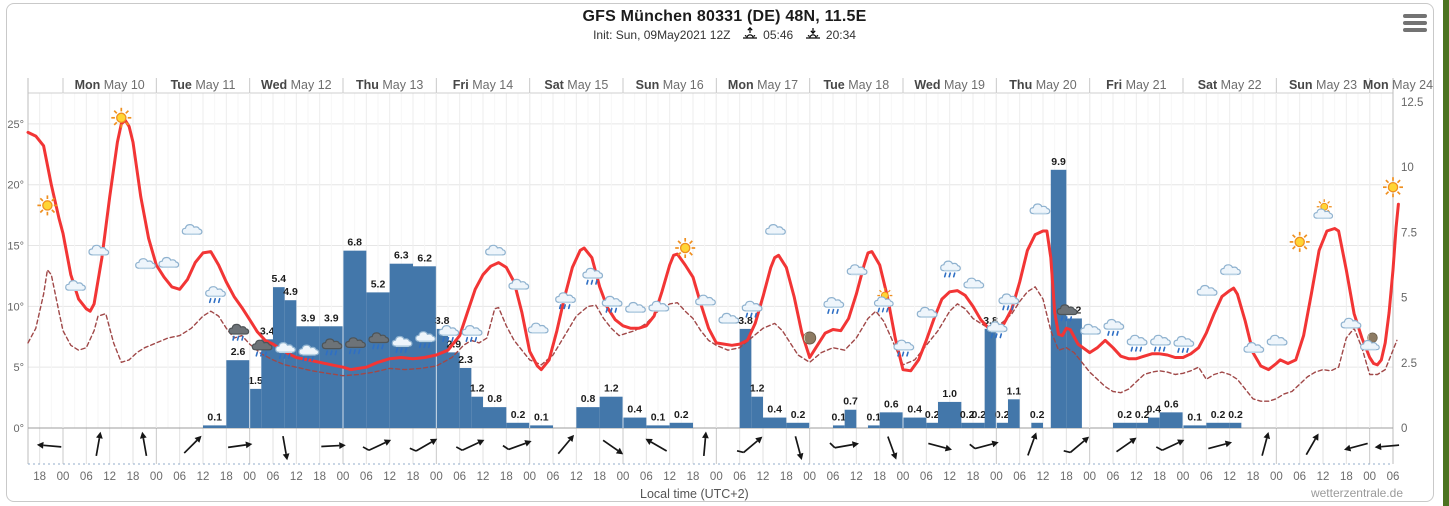 The image size is (1449, 506). What do you see at coordinates (389, 85) in the screenshot?
I see `day-header: Thu May 13` at bounding box center [389, 85].